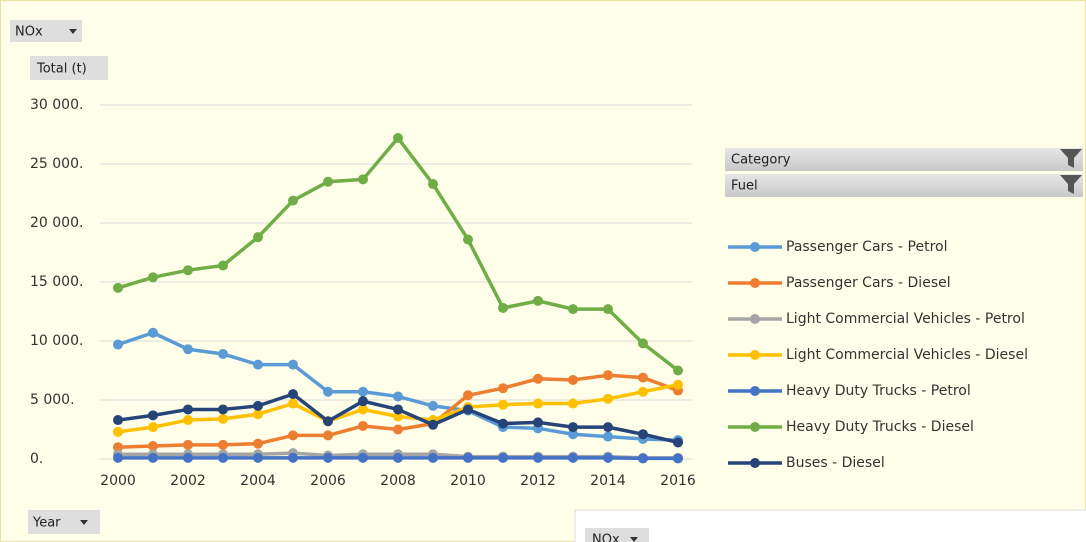 Image resolution: width=1086 pixels, height=542 pixels. What do you see at coordinates (46, 31) in the screenshot?
I see `filter-button` at bounding box center [46, 31].